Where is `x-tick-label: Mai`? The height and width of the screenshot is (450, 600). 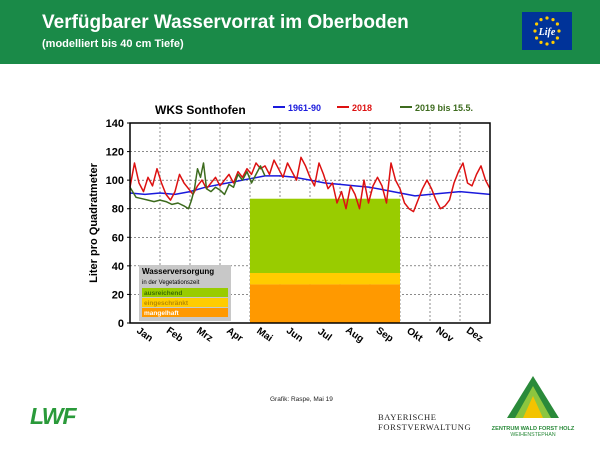 x-tick-label: Mai is located at coordinates (264, 335).